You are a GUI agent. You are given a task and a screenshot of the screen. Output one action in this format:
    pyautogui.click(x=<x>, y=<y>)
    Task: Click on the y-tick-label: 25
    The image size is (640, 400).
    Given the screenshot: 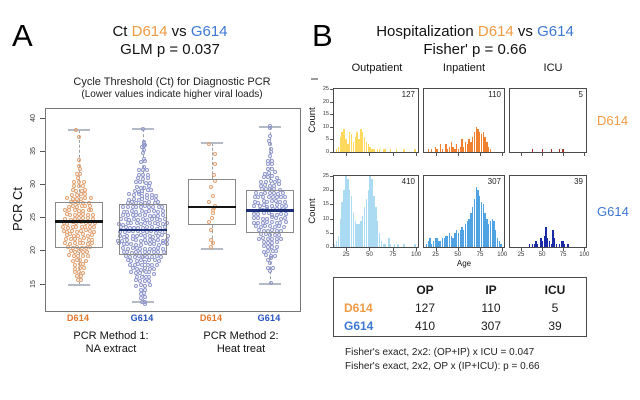 What is the action you would take?
    pyautogui.click(x=325, y=176)
    